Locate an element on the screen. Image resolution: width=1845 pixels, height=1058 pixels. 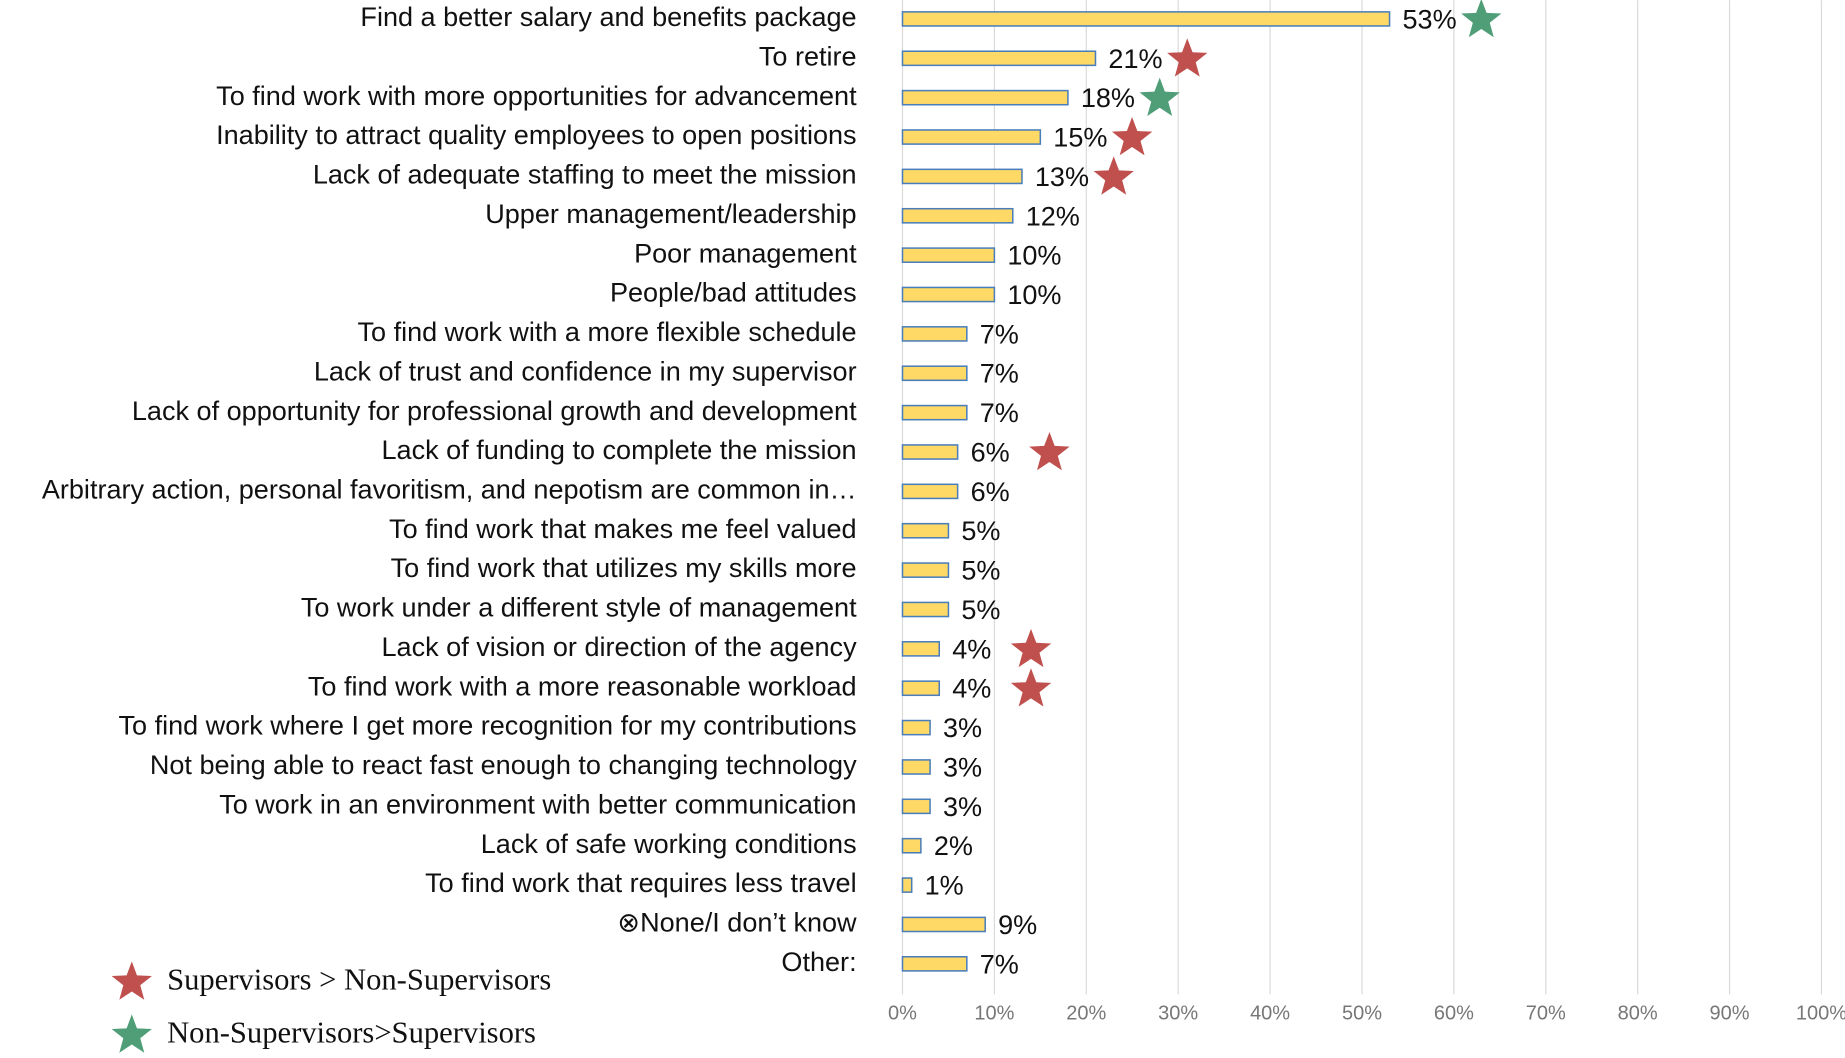
category-label: Lack of funding to complete the mission is located at coordinates (619, 450).